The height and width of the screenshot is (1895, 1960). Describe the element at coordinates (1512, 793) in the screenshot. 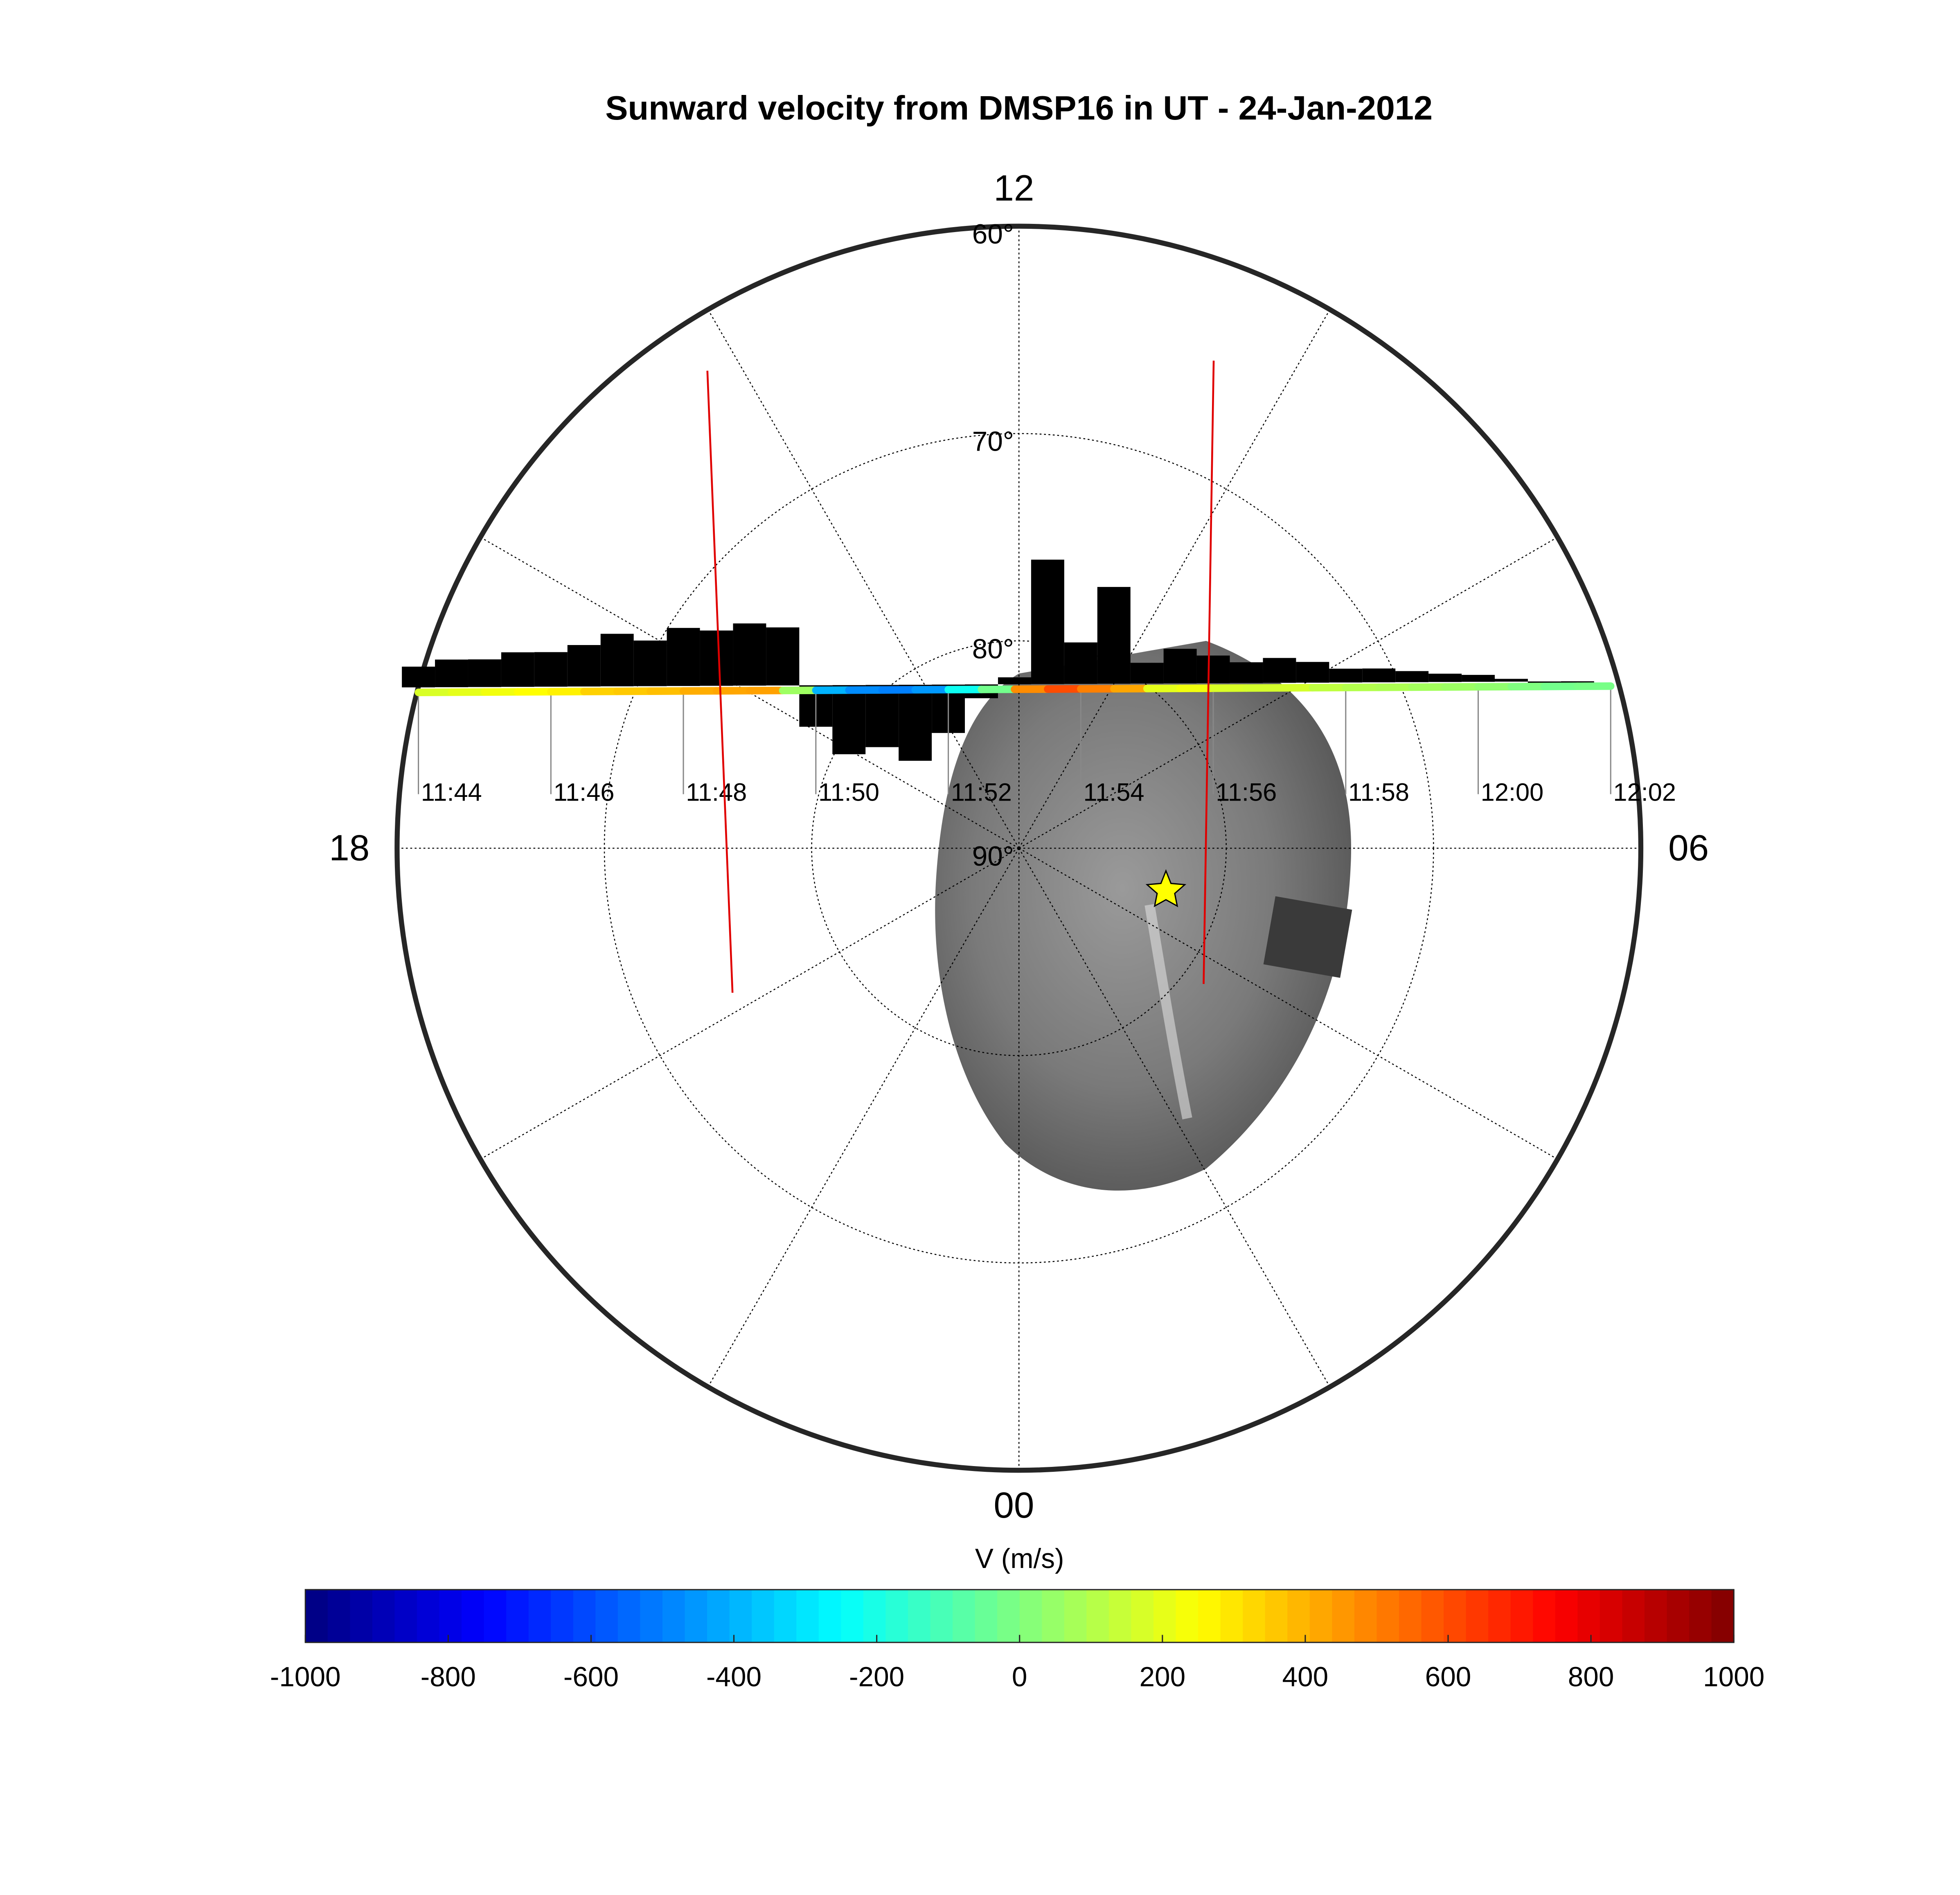

I see `time-label: 12:00` at that location.